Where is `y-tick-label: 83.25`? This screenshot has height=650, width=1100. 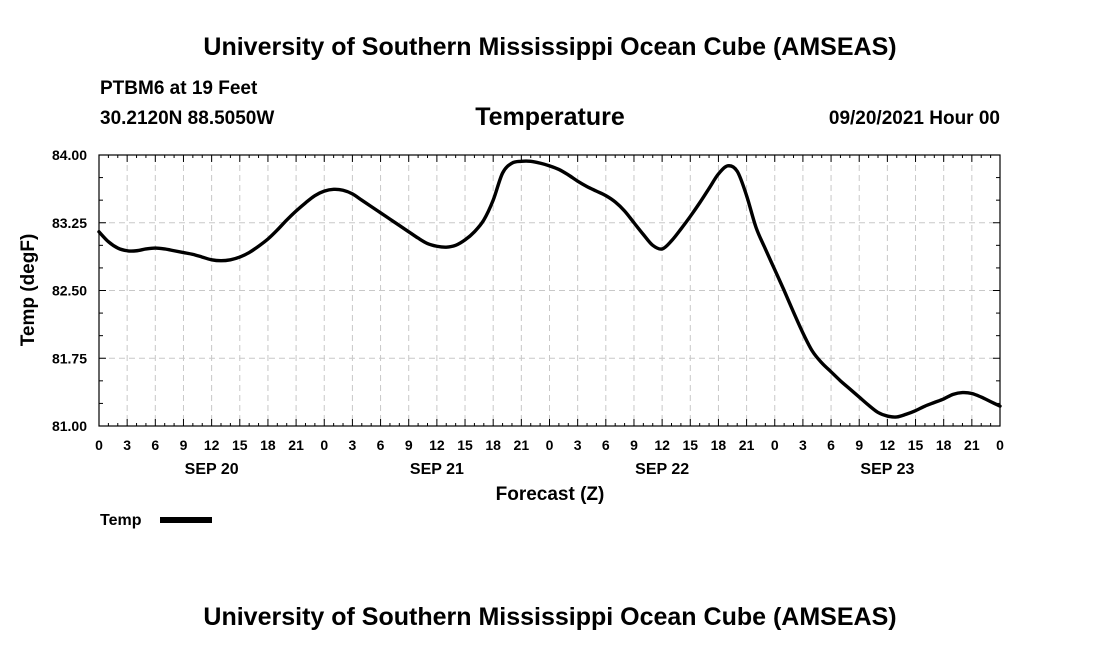 y-tick-label: 83.25 is located at coordinates (69, 223).